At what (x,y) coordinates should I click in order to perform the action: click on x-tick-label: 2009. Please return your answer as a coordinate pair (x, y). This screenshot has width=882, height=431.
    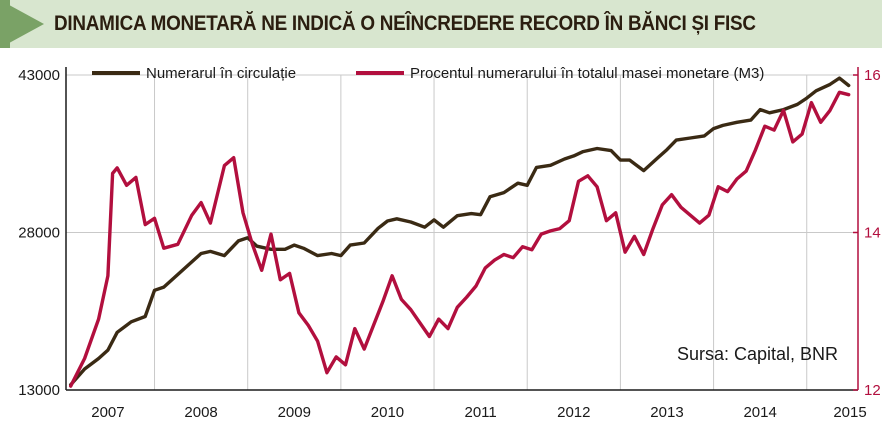
    Looking at the image, I should click on (294, 412).